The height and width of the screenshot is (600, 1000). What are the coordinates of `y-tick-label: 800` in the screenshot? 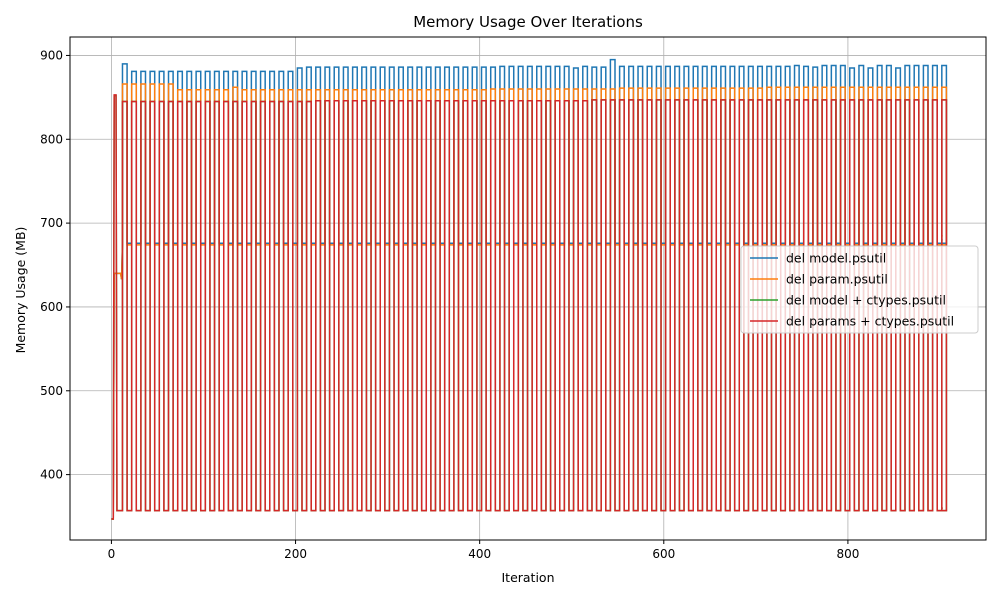 It's located at (51, 139).